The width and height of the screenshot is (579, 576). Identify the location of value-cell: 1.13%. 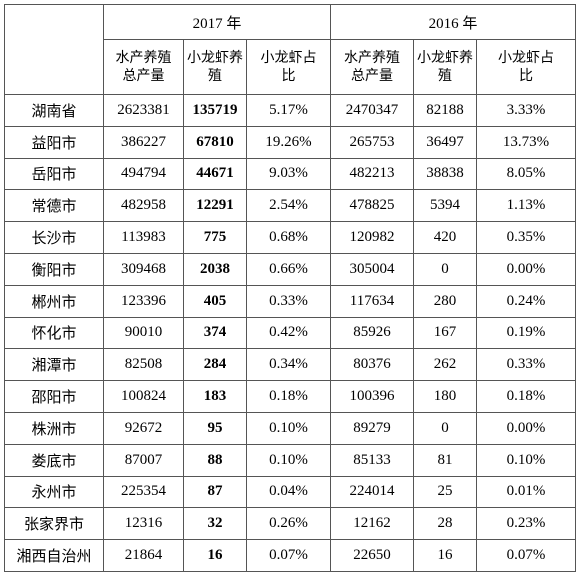
(526, 206).